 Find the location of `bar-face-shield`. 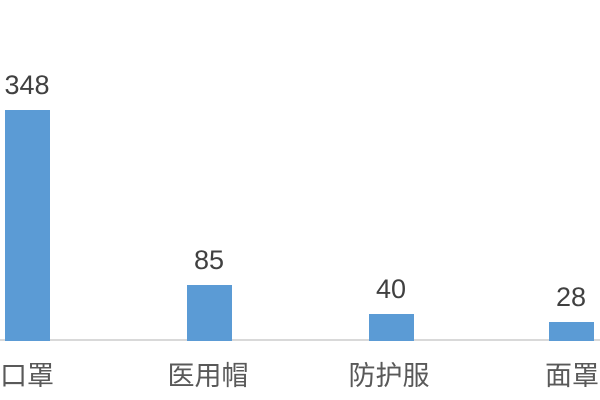

bar-face-shield is located at coordinates (571, 331).